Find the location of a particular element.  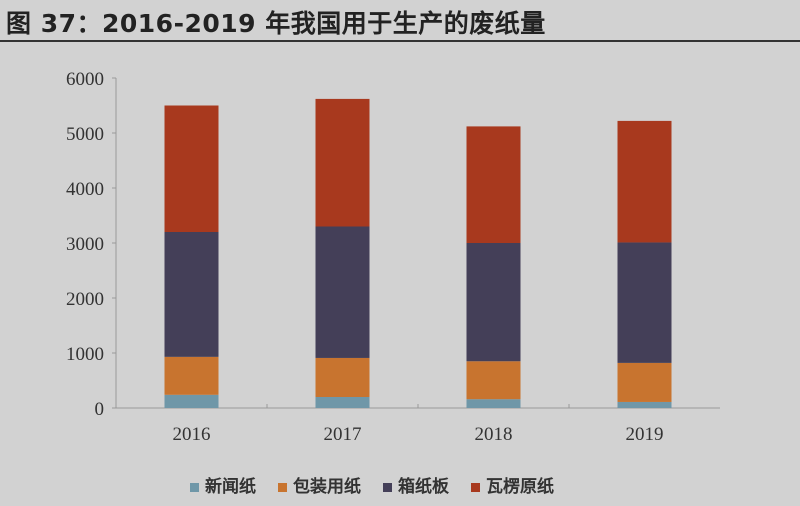

legend-item: 瓦楞原纸 is located at coordinates (512, 484).